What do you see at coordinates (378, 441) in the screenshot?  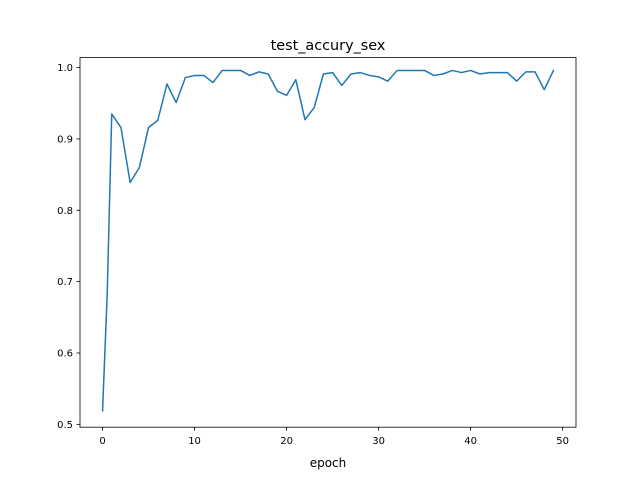 I see `x-tick-label: 30` at bounding box center [378, 441].